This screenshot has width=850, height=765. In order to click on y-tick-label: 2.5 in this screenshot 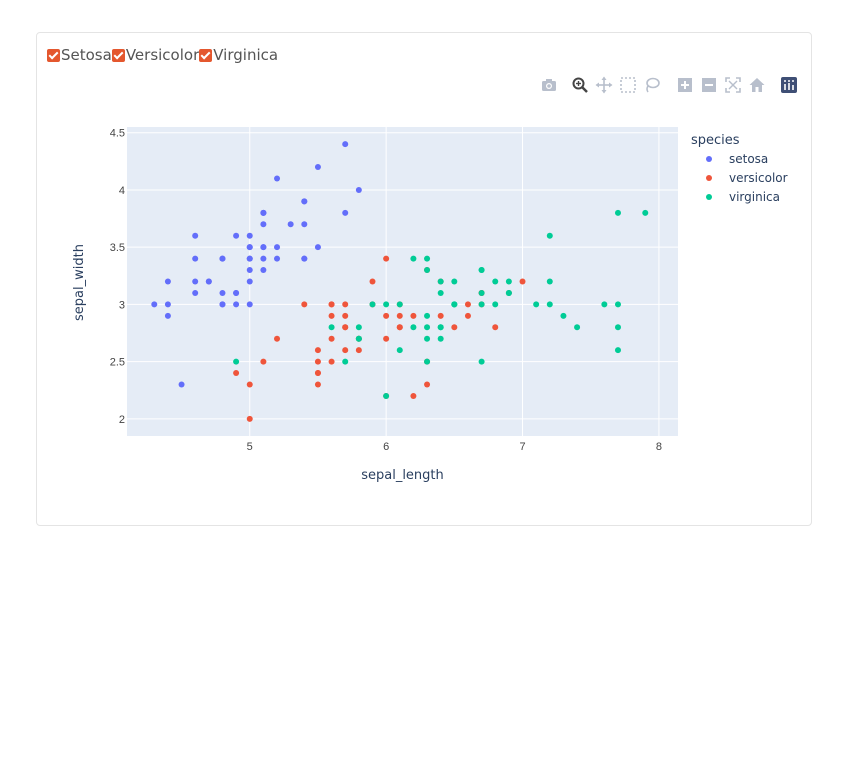, I will do `click(117, 363)`.